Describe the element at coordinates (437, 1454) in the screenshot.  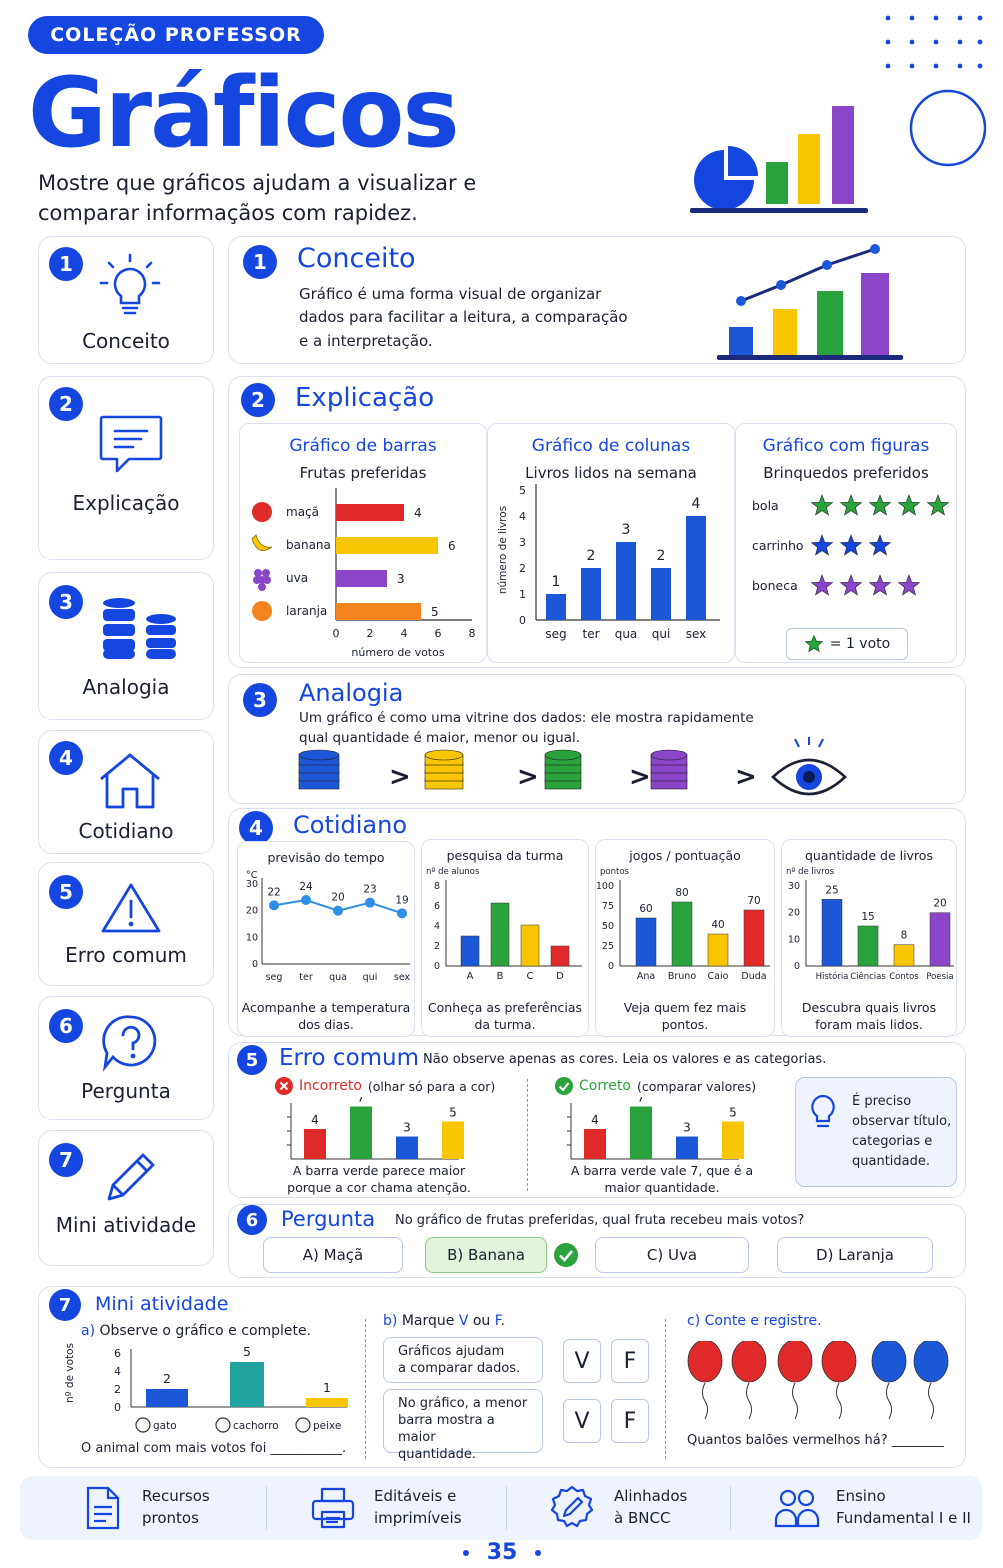
I see `statement-line: quantidade.` at that location.